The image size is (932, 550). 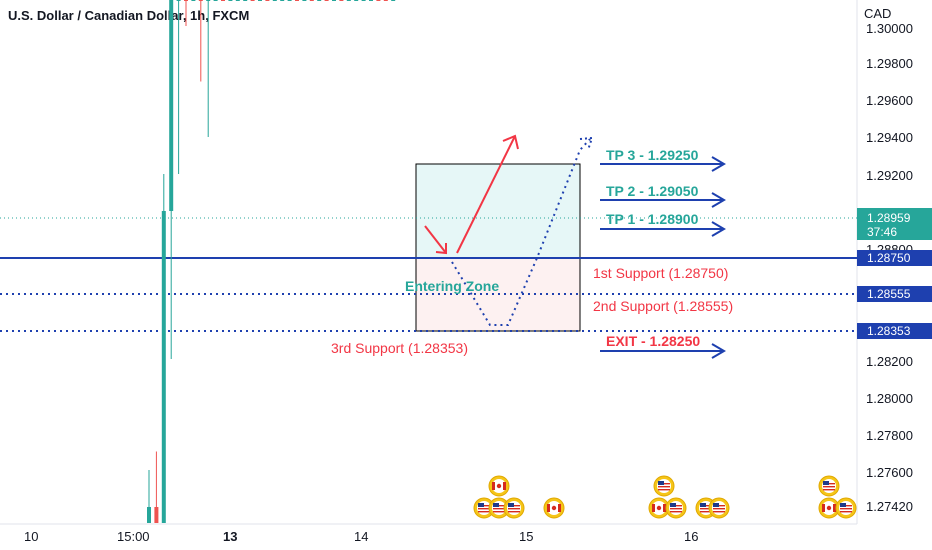 I want to click on y-tick: 1.29400, so click(x=889, y=137).